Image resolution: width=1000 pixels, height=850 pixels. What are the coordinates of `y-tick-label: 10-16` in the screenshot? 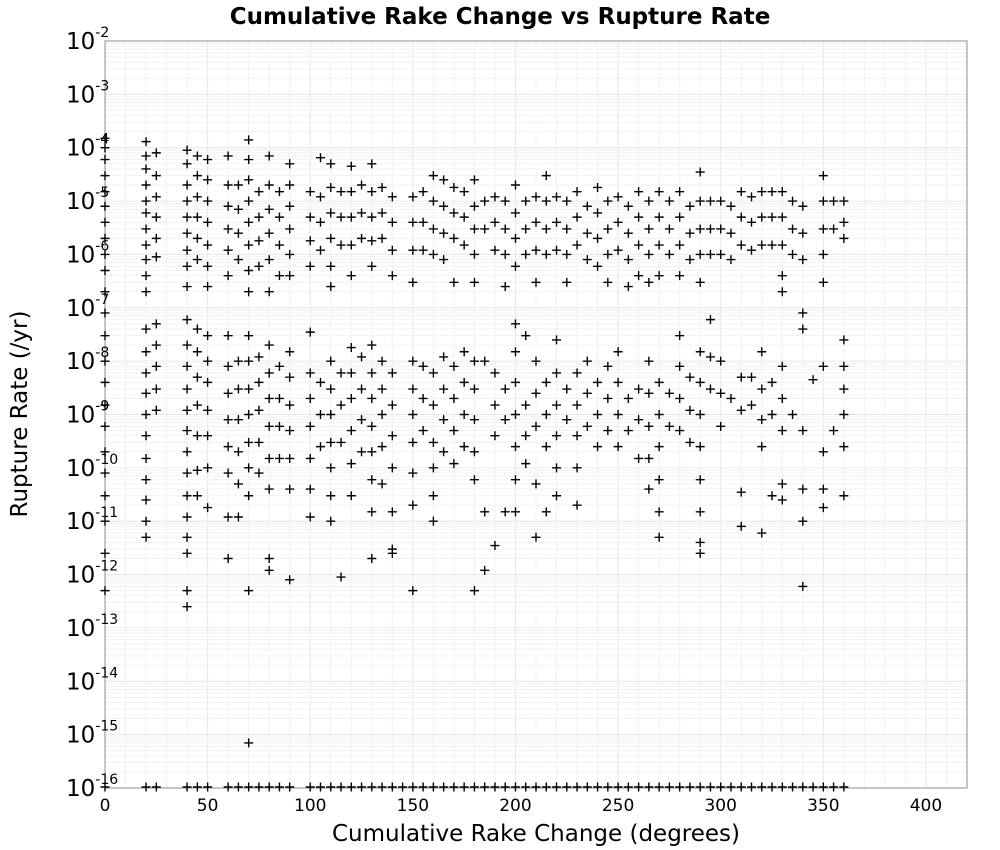 It's located at (92, 787).